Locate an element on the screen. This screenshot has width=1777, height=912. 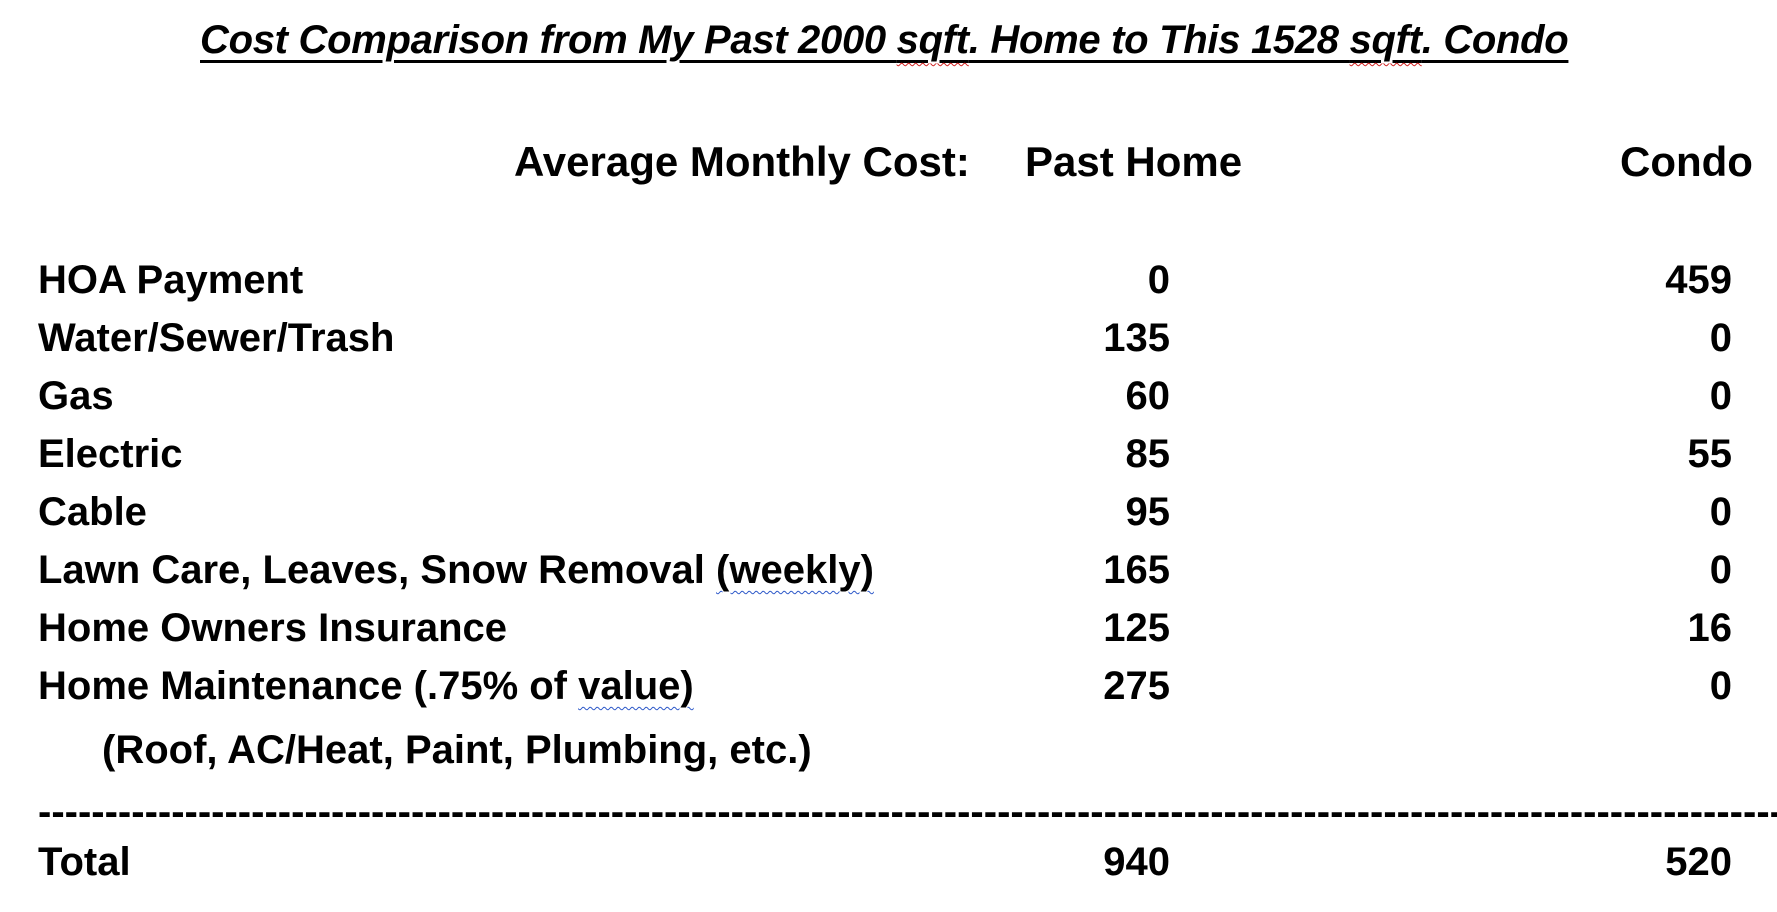
row-label-weekly: (weekly) is located at coordinates (795, 570).